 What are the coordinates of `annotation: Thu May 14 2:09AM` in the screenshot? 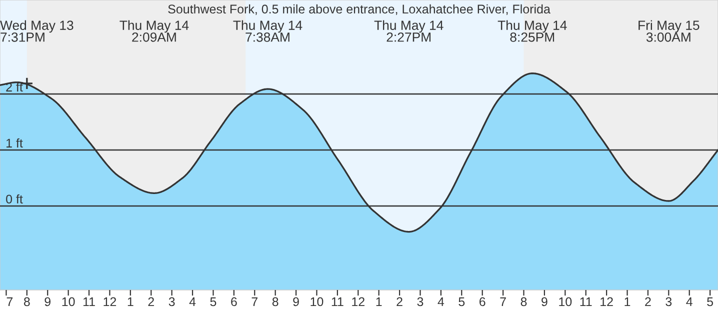 It's located at (154, 31).